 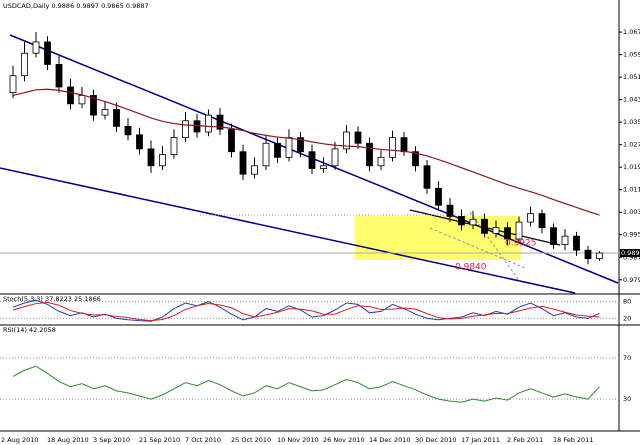 I want to click on x-tick-label: 18 Aug 2010, so click(x=68, y=440).